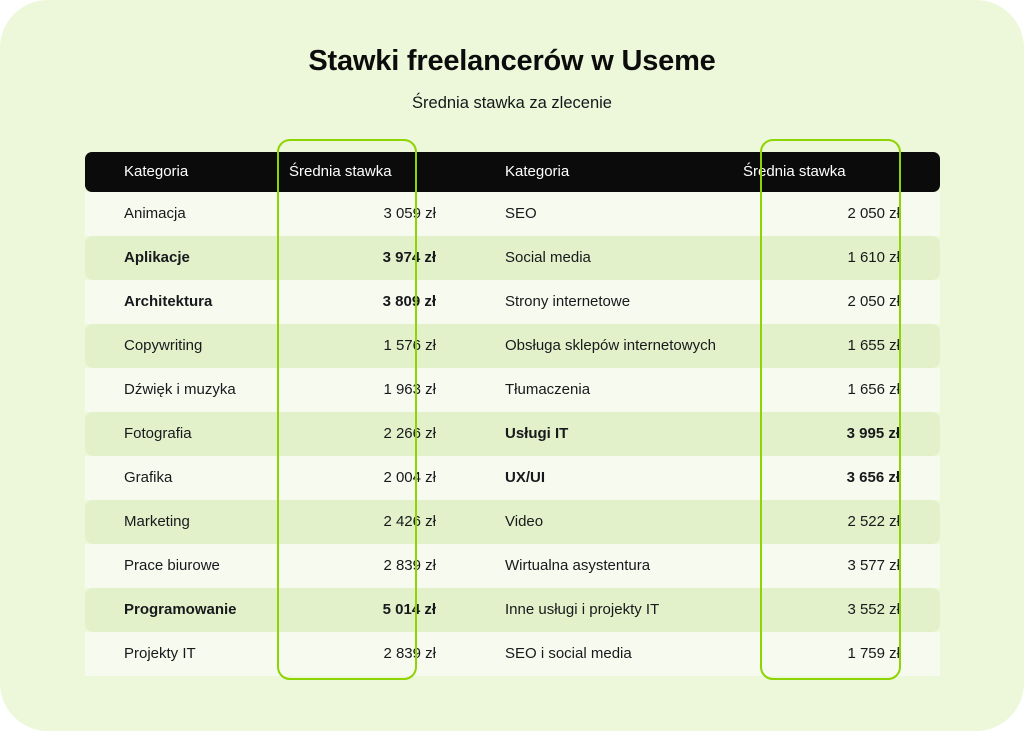 This screenshot has height=731, width=1024. What do you see at coordinates (409, 477) in the screenshot?
I see `cell-rate-left: 2 004 zł` at bounding box center [409, 477].